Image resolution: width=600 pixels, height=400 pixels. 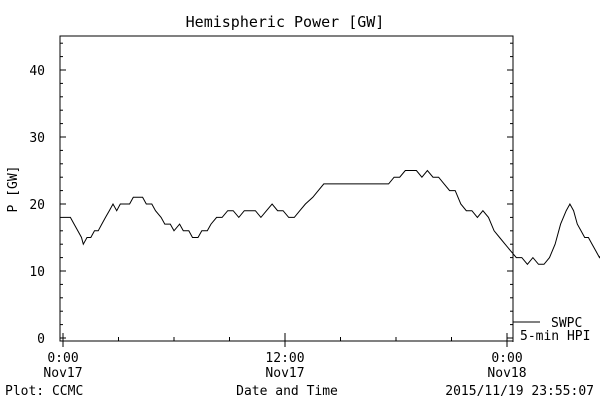 I want to click on footer-timestamp: 2015/11/19 23:55:07, so click(x=519, y=391).